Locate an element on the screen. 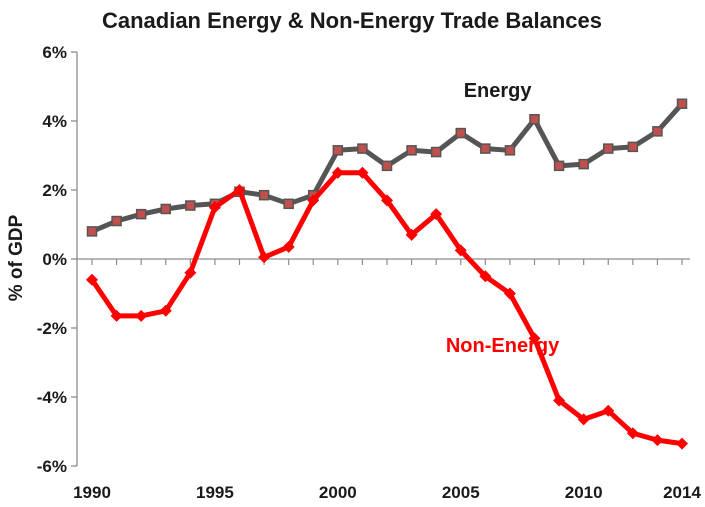 This screenshot has width=705, height=507. y-tick-label: -6% is located at coordinates (52, 466).